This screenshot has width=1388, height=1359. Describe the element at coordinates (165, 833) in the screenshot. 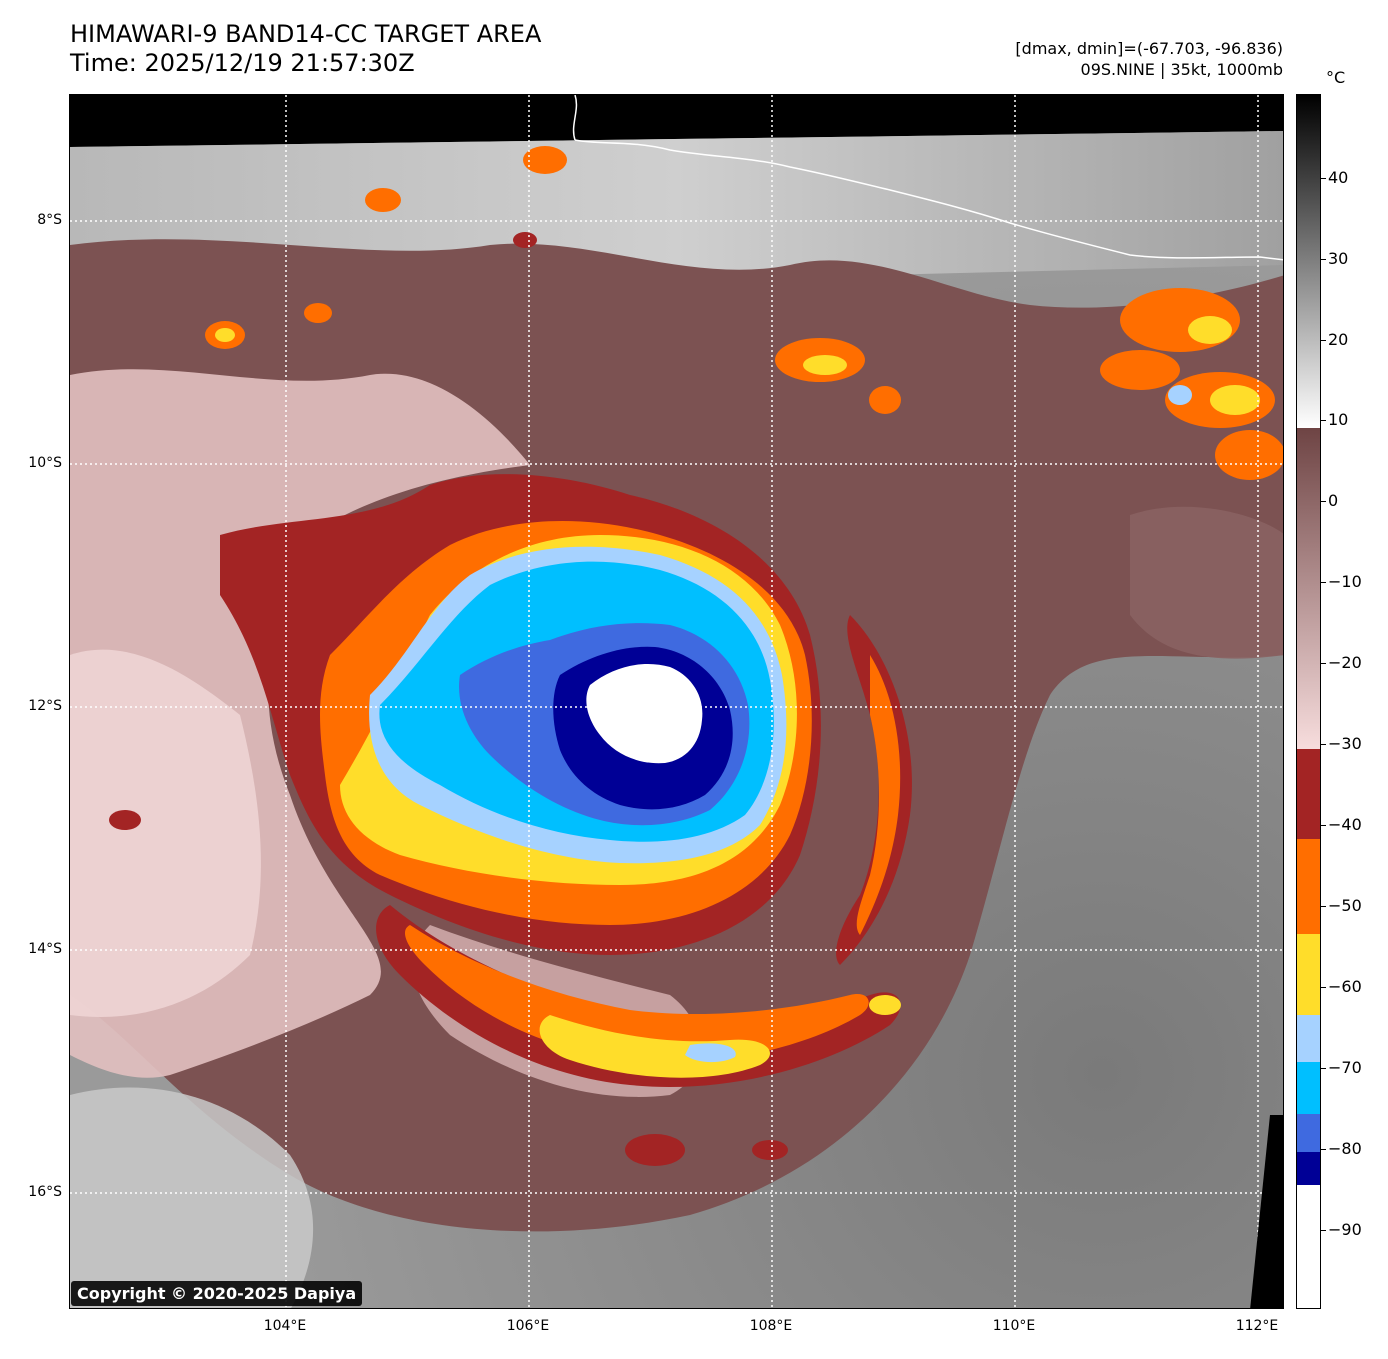

I see `cirrus-pink-west` at that location.